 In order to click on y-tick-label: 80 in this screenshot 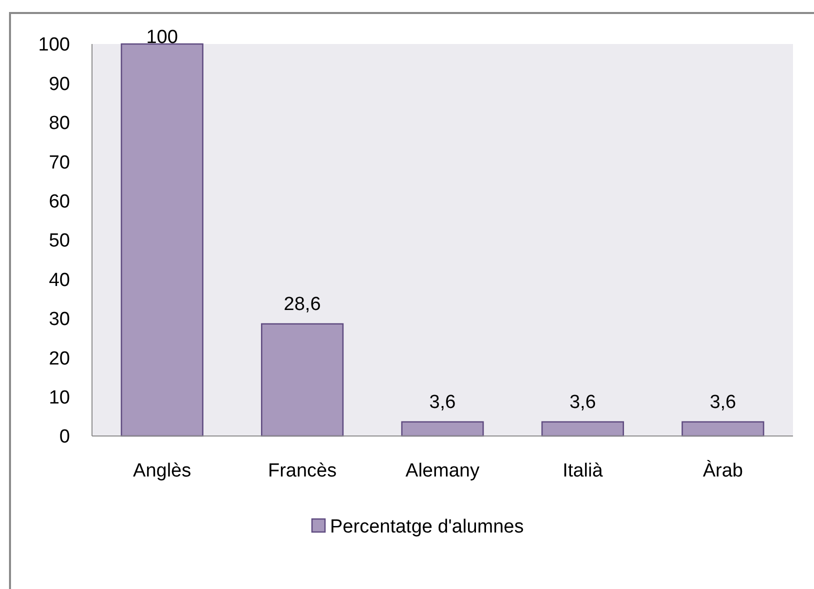, I will do `click(59, 123)`.